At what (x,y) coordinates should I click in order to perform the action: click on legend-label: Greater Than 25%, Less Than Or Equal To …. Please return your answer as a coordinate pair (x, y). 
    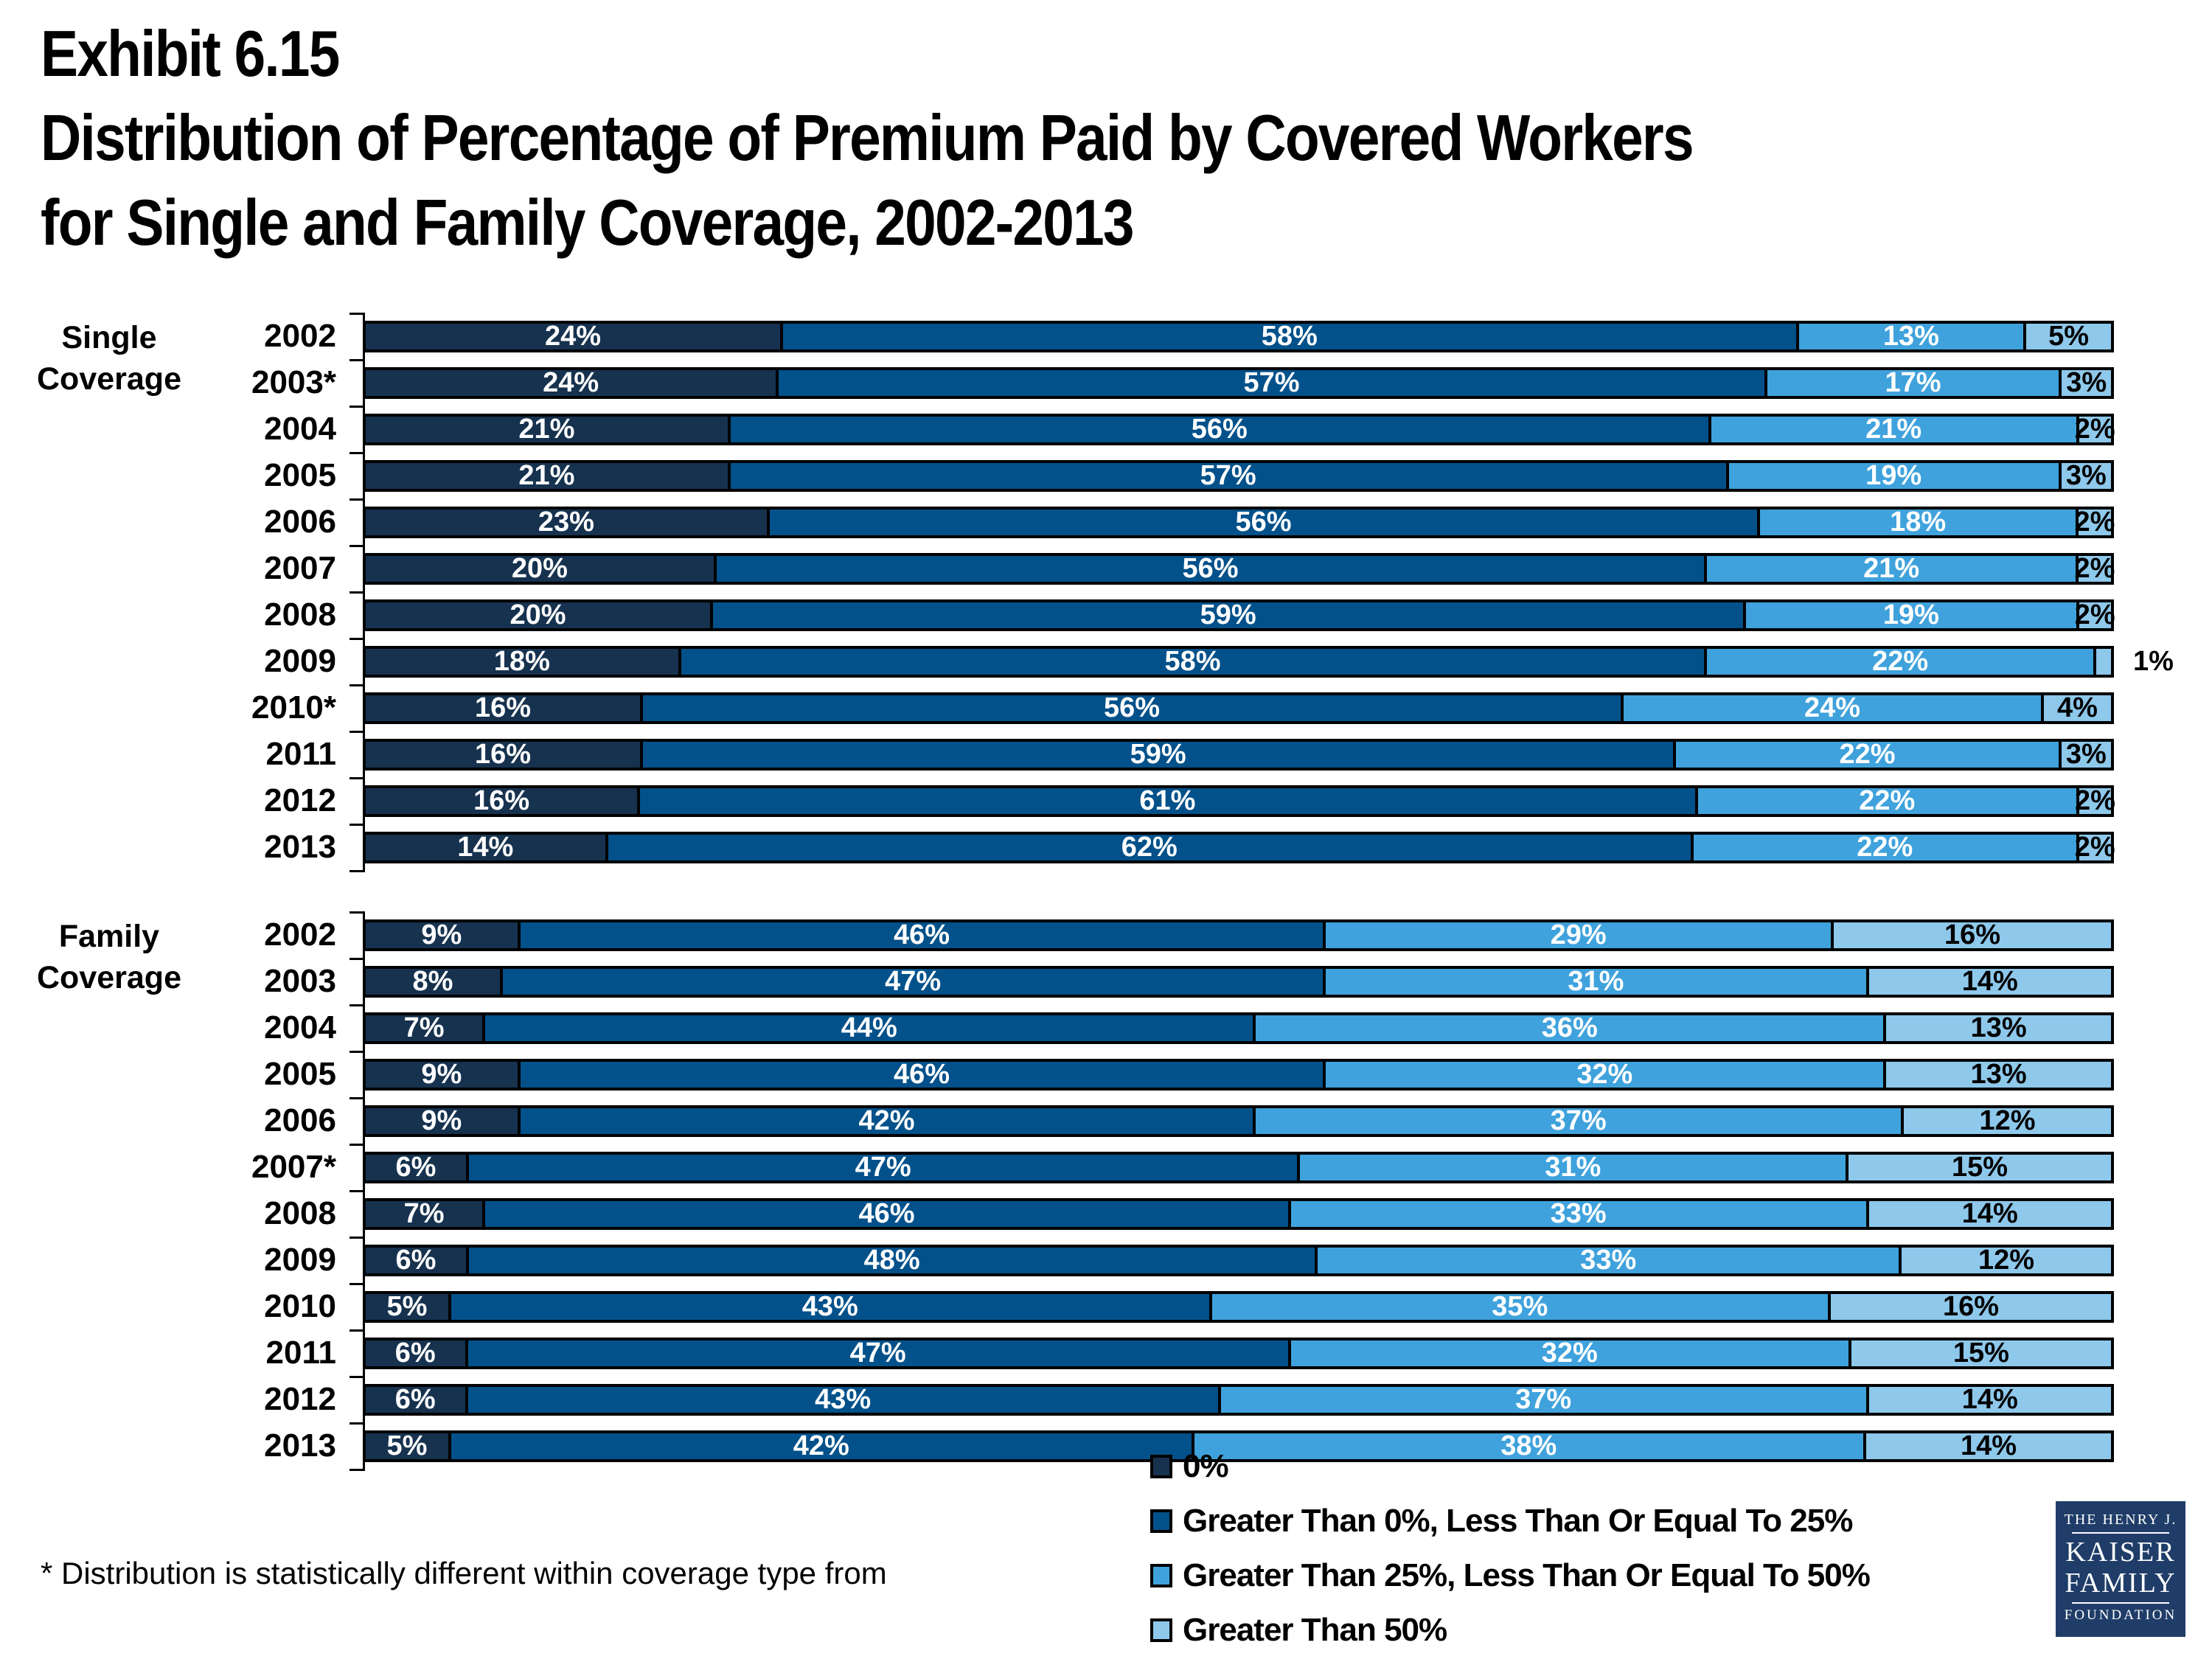
    Looking at the image, I should click on (1527, 1575).